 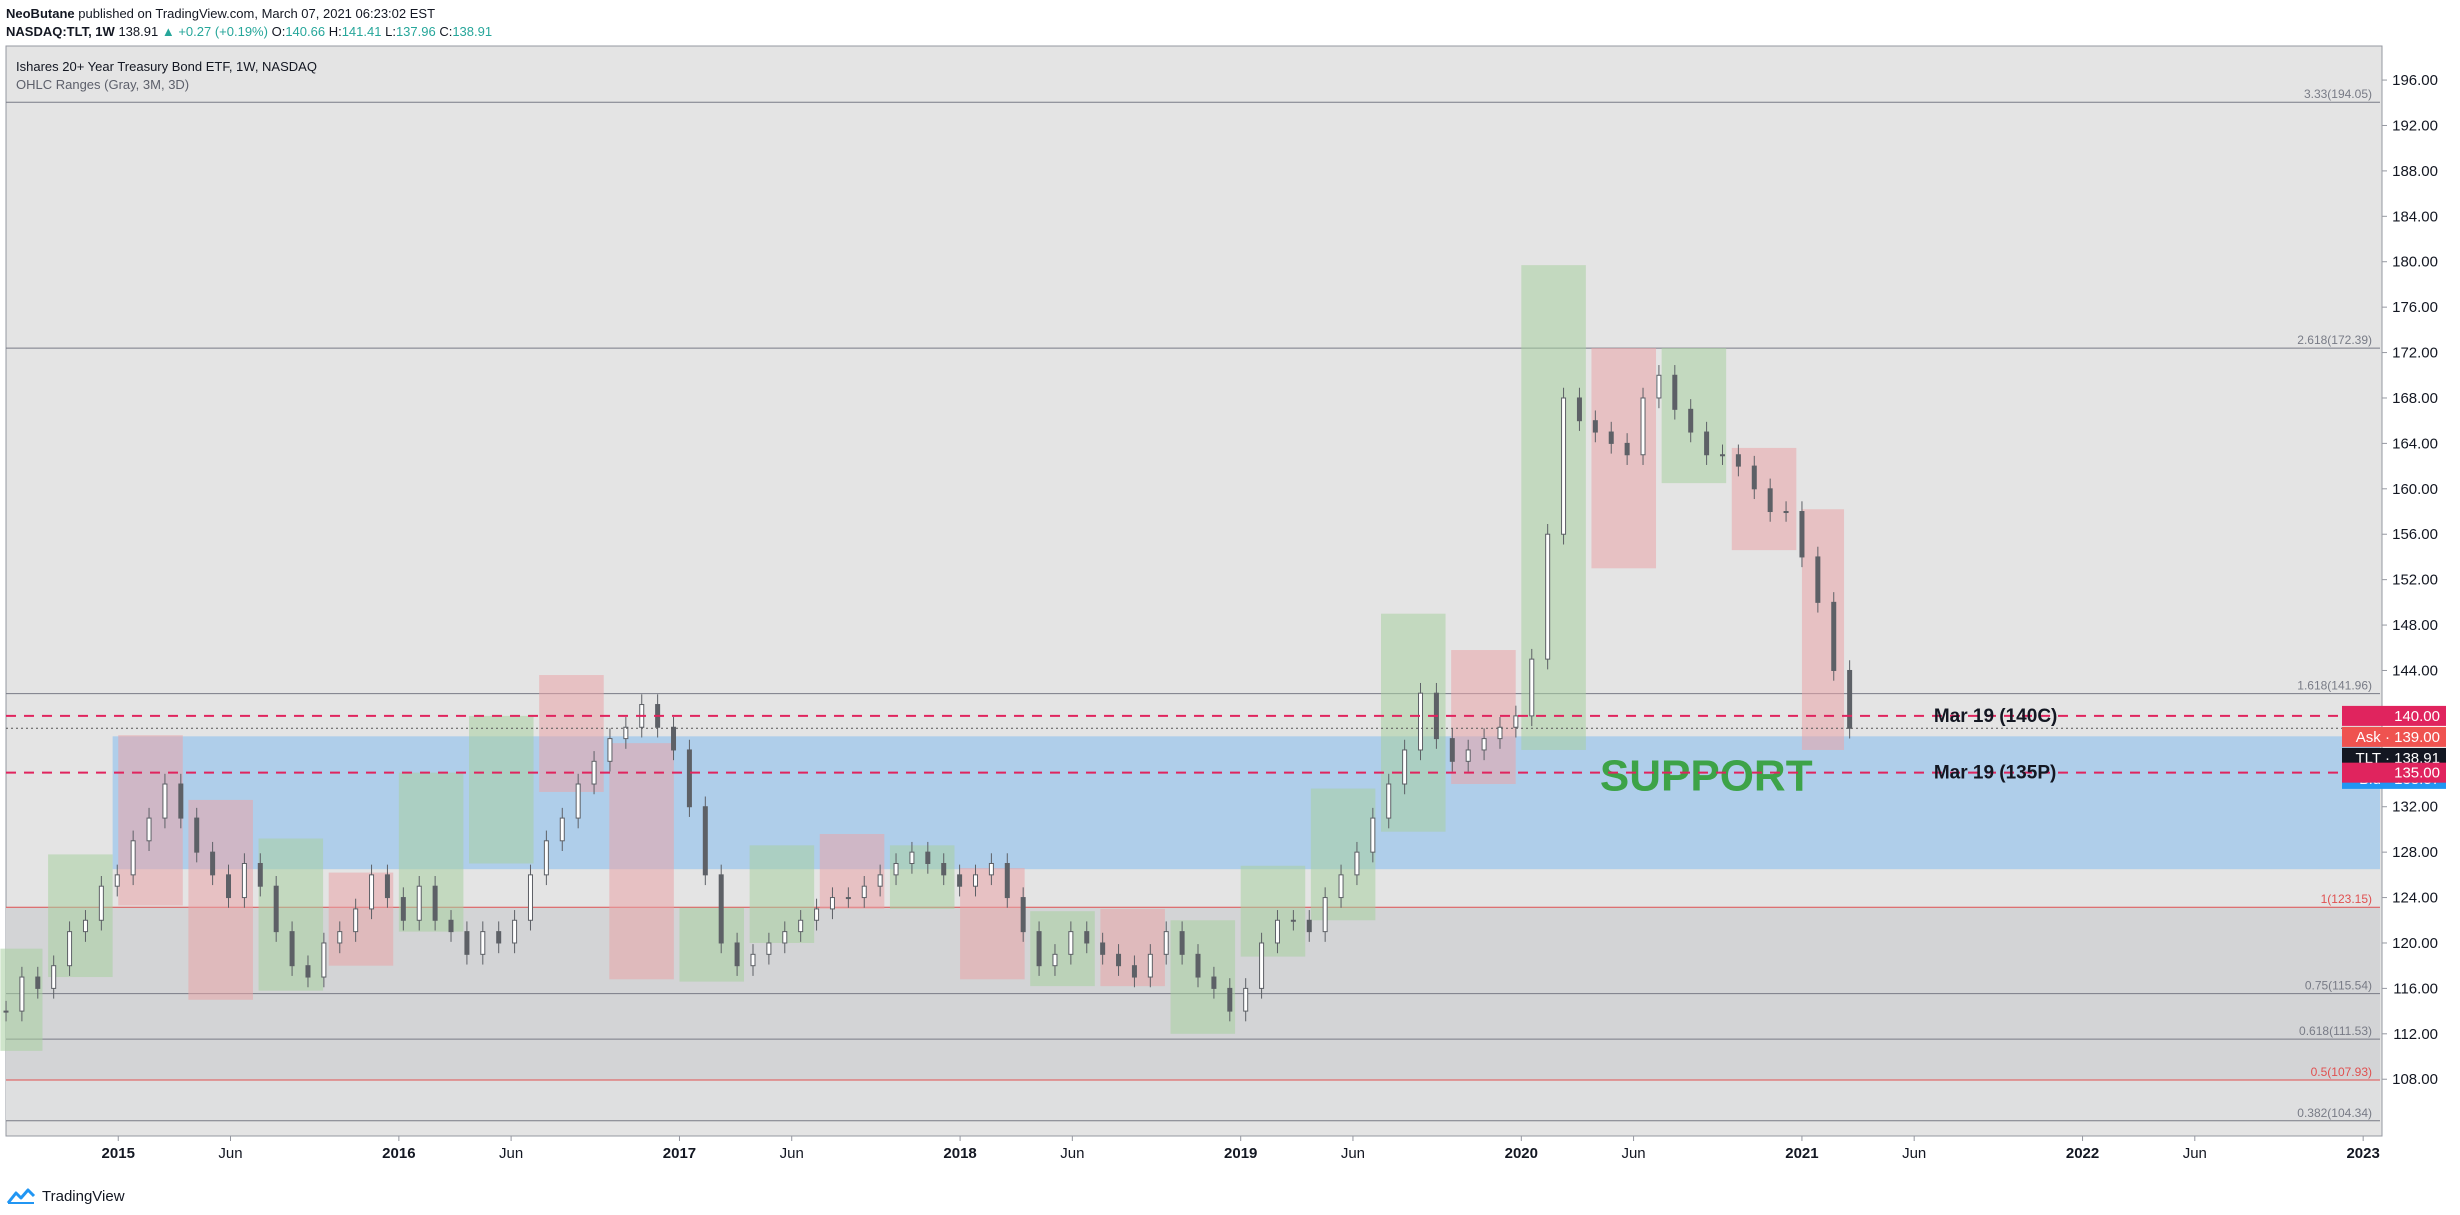 I want to click on fib-label: 0.75(115.54), so click(x=2338, y=986).